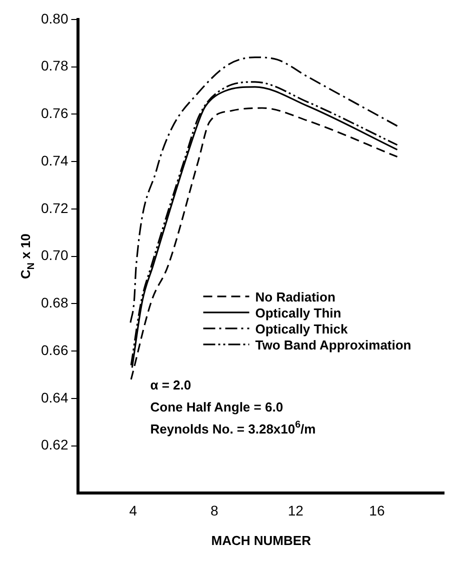  Describe the element at coordinates (54, 160) in the screenshot. I see `y-tick-label: 0.74` at that location.